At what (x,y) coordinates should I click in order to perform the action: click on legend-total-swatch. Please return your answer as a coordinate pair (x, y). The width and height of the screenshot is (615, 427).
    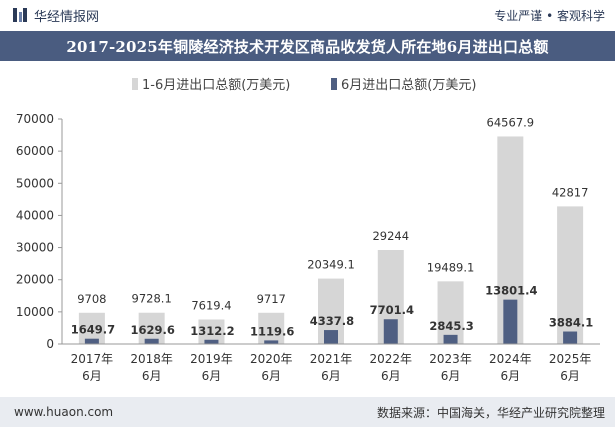
    Looking at the image, I should click on (135, 84).